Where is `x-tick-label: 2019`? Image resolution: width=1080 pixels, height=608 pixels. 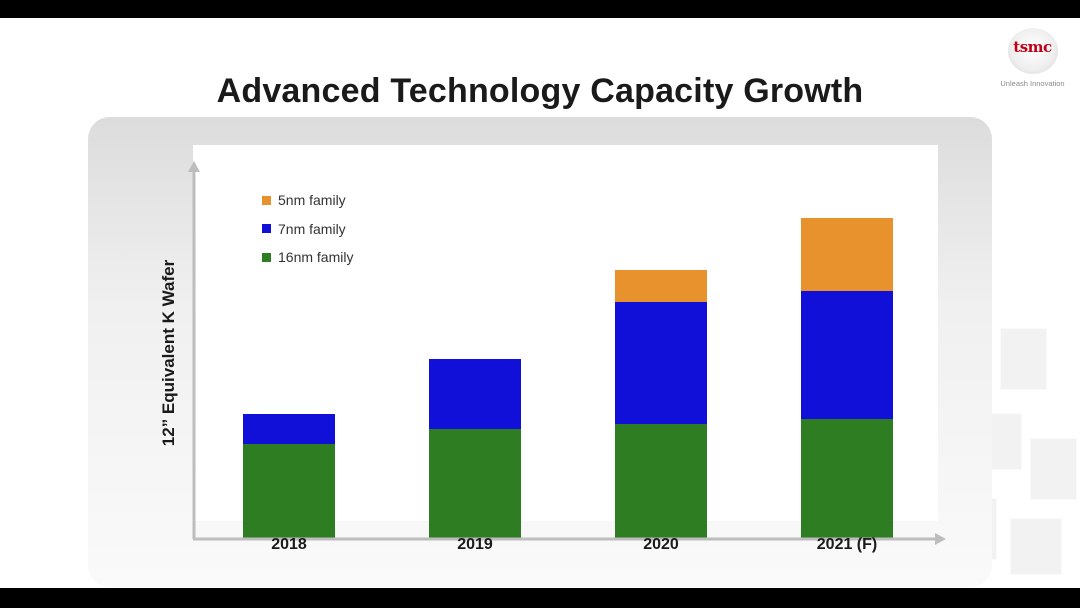
x-tick-label: 2019 is located at coordinates (475, 544).